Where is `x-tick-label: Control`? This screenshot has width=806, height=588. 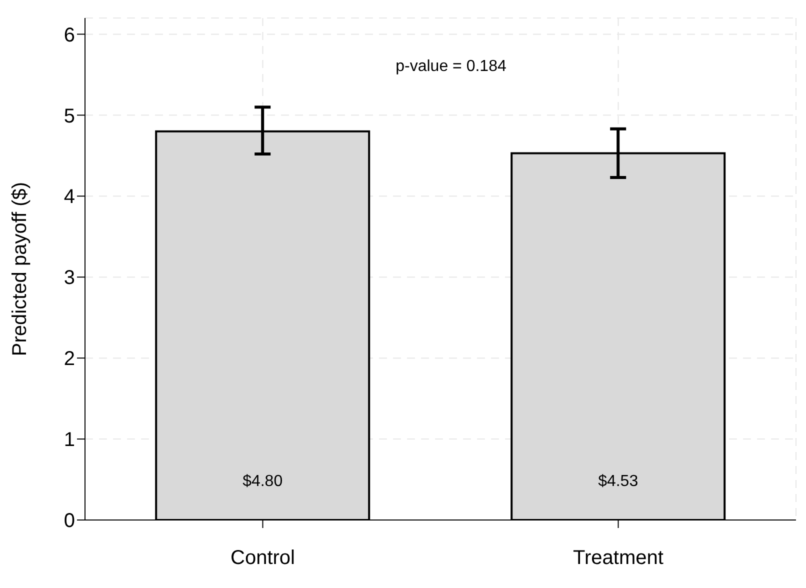
x-tick-label: Control is located at coordinates (262, 558).